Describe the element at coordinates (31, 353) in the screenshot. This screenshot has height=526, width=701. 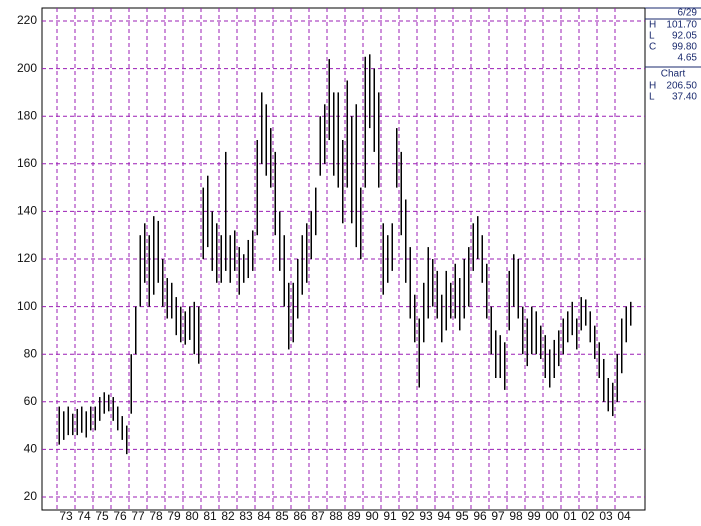
I see `y-tick-label: 80` at that location.